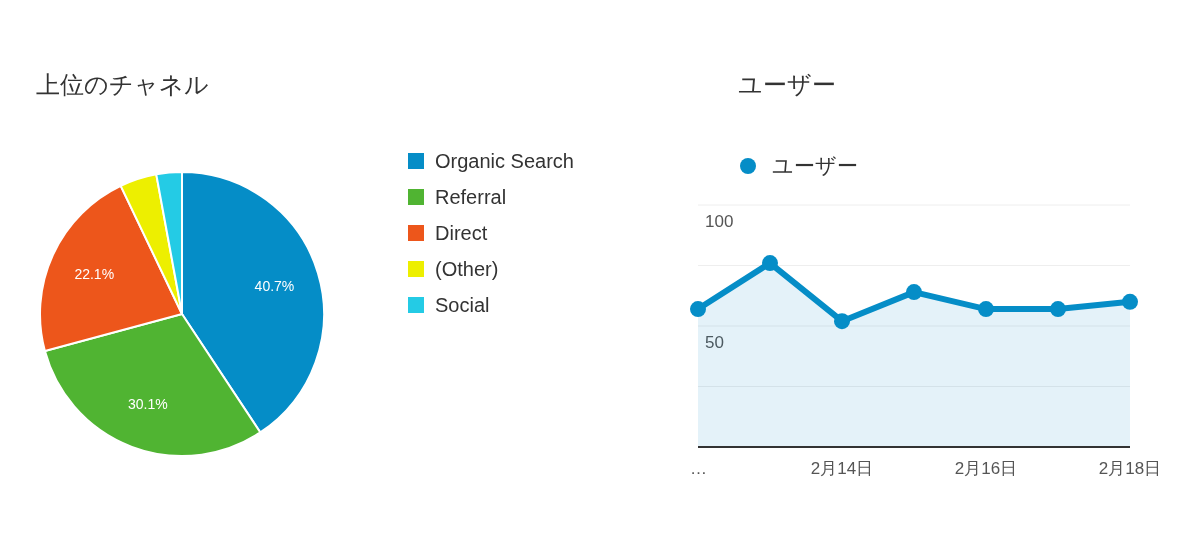  What do you see at coordinates (1130, 468) in the screenshot?
I see `x-tick-label: 2月18日` at bounding box center [1130, 468].